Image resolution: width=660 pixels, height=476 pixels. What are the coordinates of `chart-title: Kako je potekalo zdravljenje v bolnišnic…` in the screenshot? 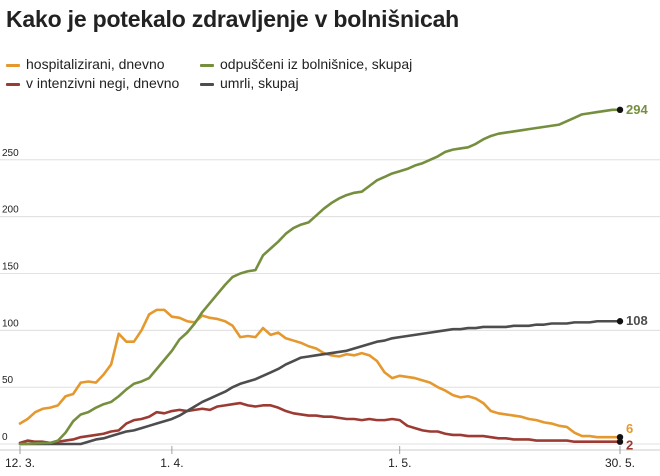 It's located at (233, 19).